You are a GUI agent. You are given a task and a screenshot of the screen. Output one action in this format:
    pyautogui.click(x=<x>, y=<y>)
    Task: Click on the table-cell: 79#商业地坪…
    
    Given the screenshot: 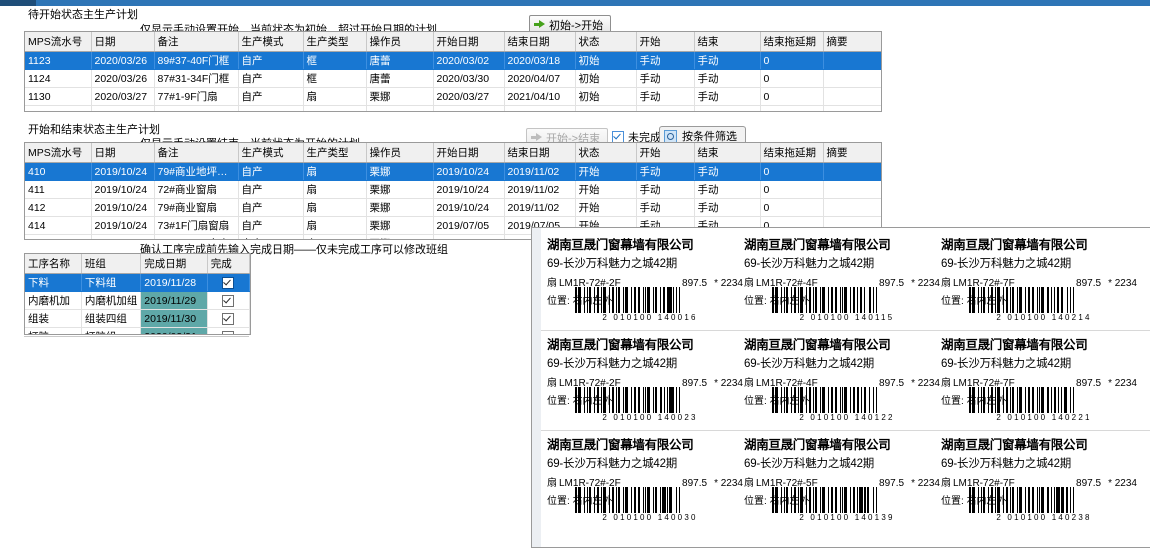 What is the action you would take?
    pyautogui.click(x=196, y=171)
    